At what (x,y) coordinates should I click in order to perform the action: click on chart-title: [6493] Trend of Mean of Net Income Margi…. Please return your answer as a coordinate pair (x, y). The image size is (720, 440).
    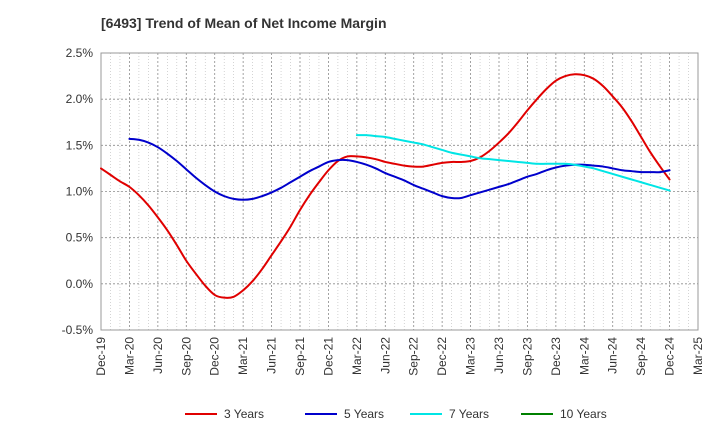
    Looking at the image, I should click on (244, 23).